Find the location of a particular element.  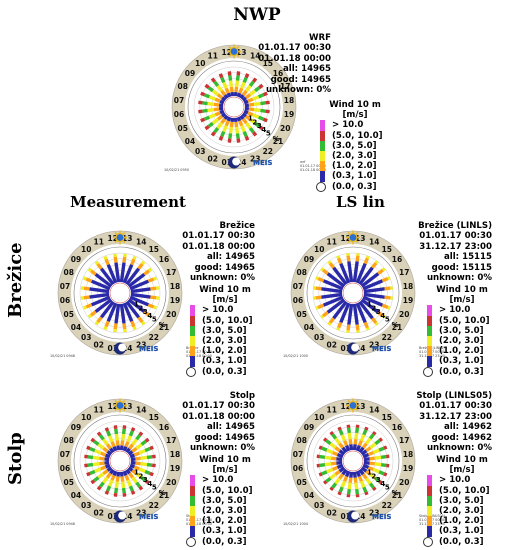

sun-icon is located at coordinates (120, 237).